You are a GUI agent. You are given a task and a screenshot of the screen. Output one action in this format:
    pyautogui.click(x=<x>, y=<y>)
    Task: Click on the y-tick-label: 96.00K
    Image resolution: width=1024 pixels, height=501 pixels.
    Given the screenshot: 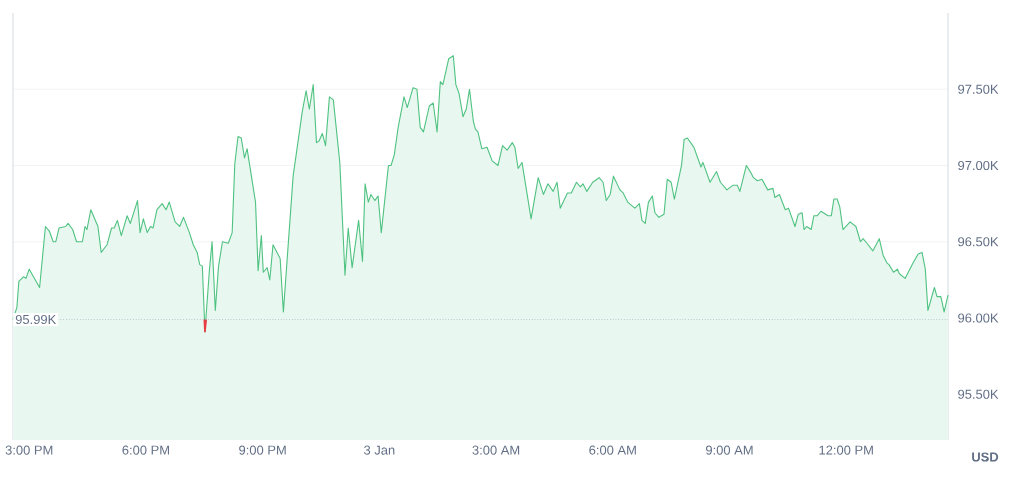 What is the action you would take?
    pyautogui.click(x=978, y=318)
    